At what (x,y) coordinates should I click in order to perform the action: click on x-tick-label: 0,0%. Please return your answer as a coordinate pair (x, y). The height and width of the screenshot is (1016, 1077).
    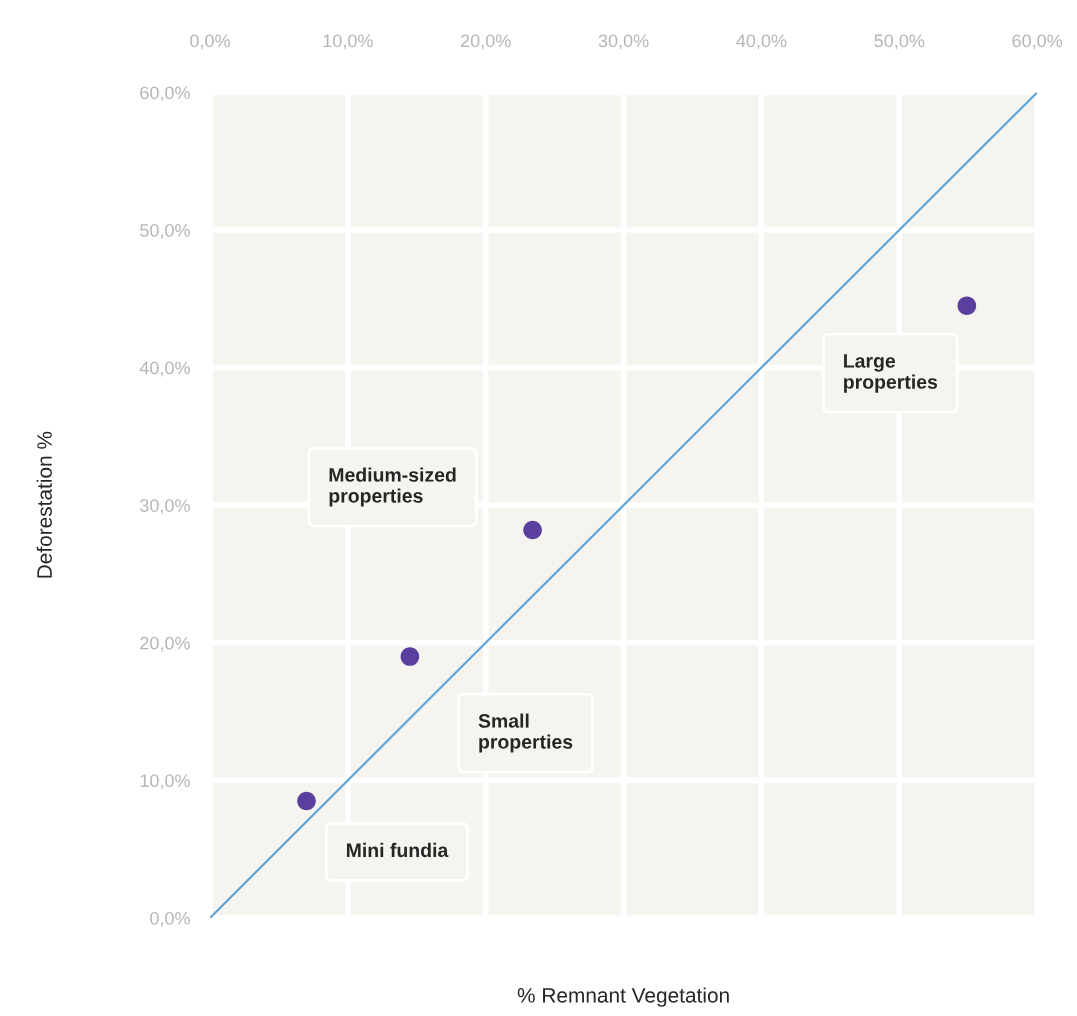
    Looking at the image, I should click on (210, 42).